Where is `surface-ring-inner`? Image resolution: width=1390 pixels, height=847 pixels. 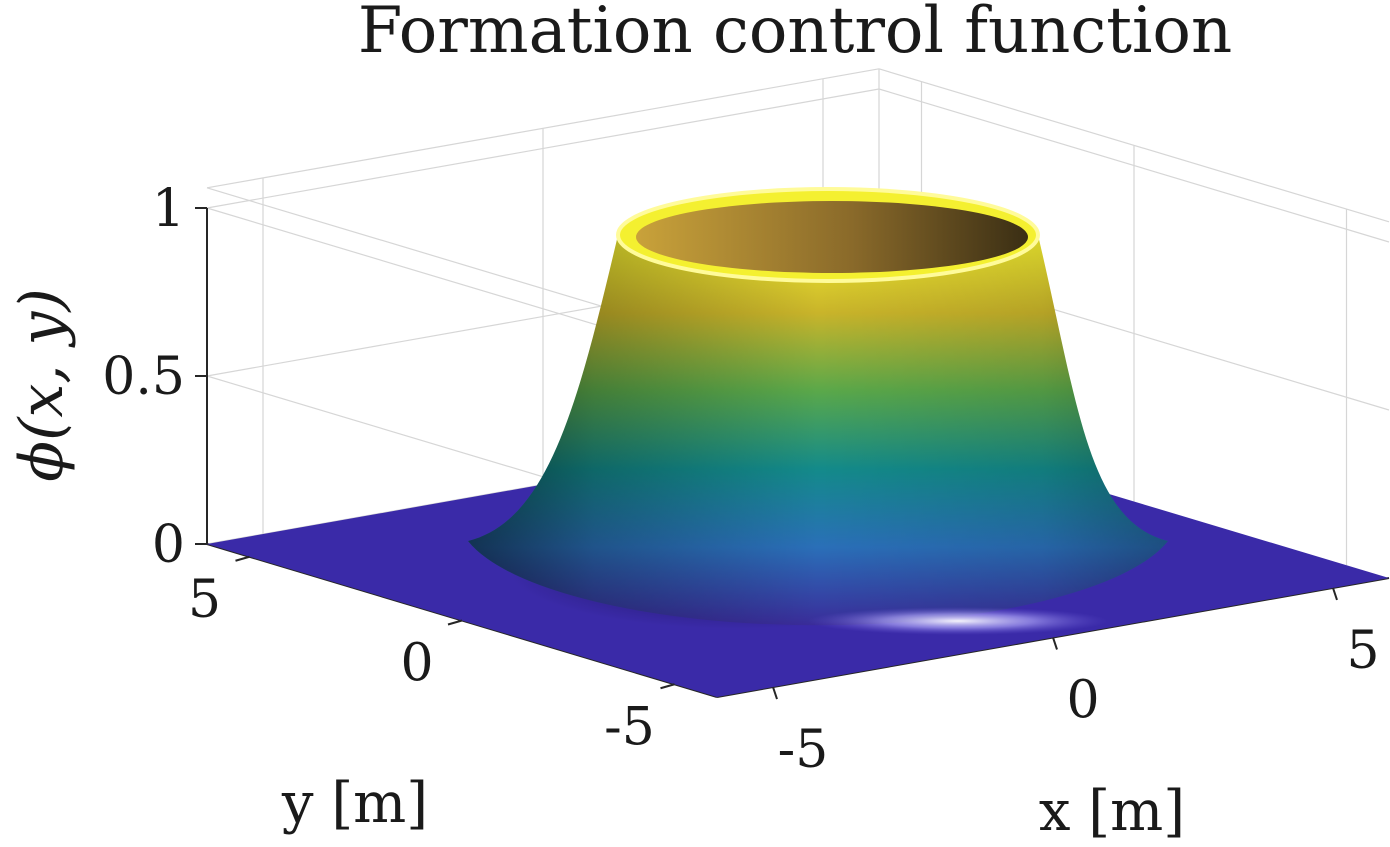
surface-ring-inner is located at coordinates (832, 237).